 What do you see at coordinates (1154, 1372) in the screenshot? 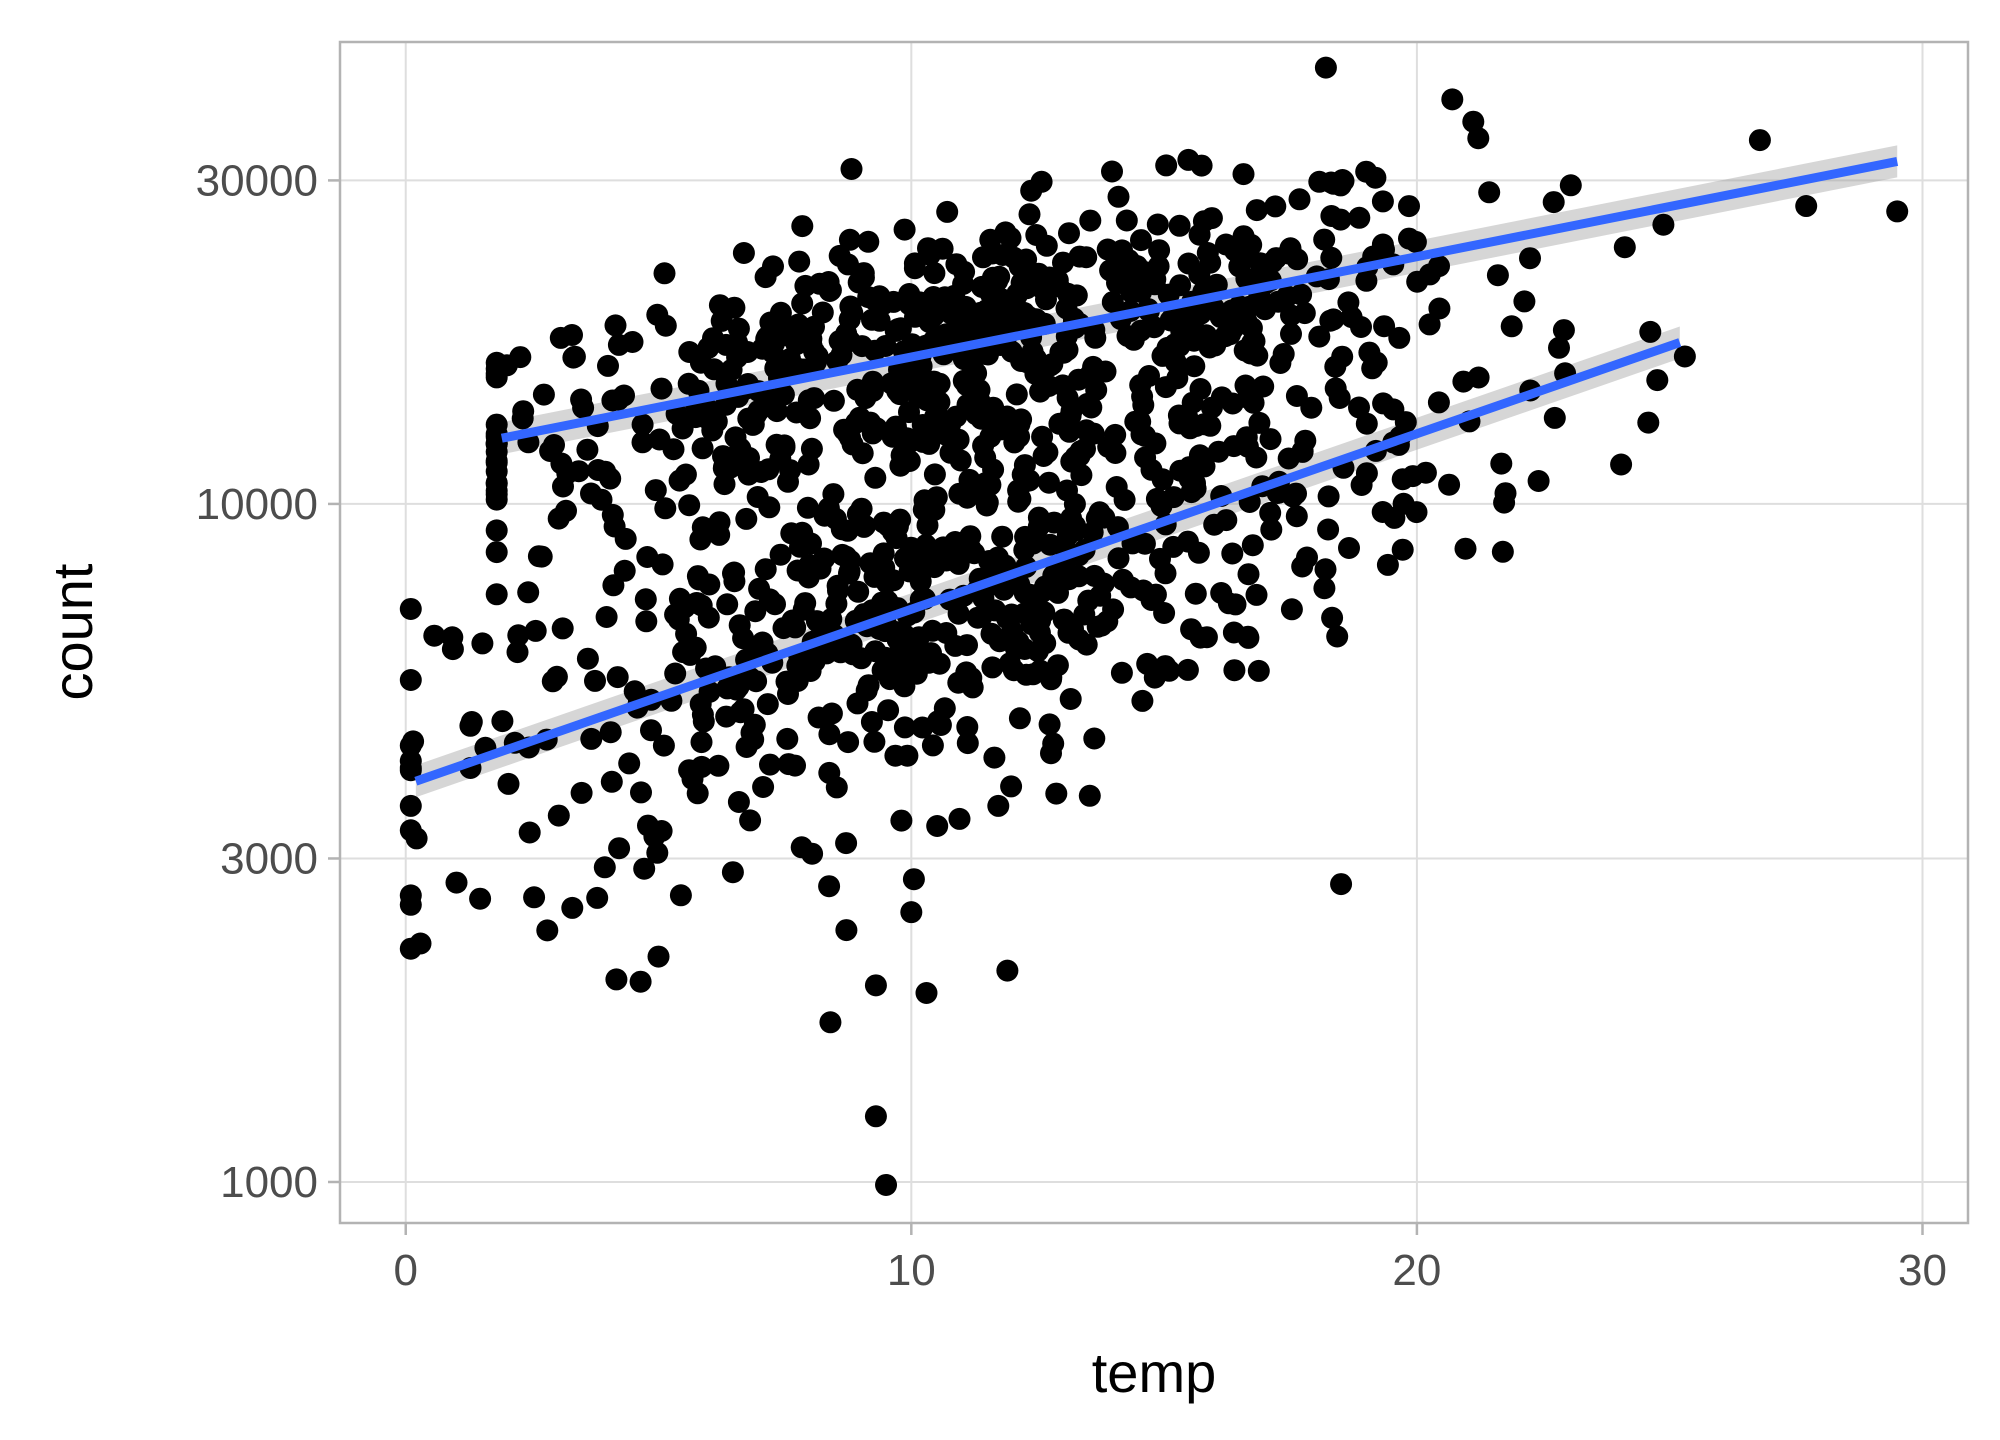
I see `x-axis-title: temp` at bounding box center [1154, 1372].